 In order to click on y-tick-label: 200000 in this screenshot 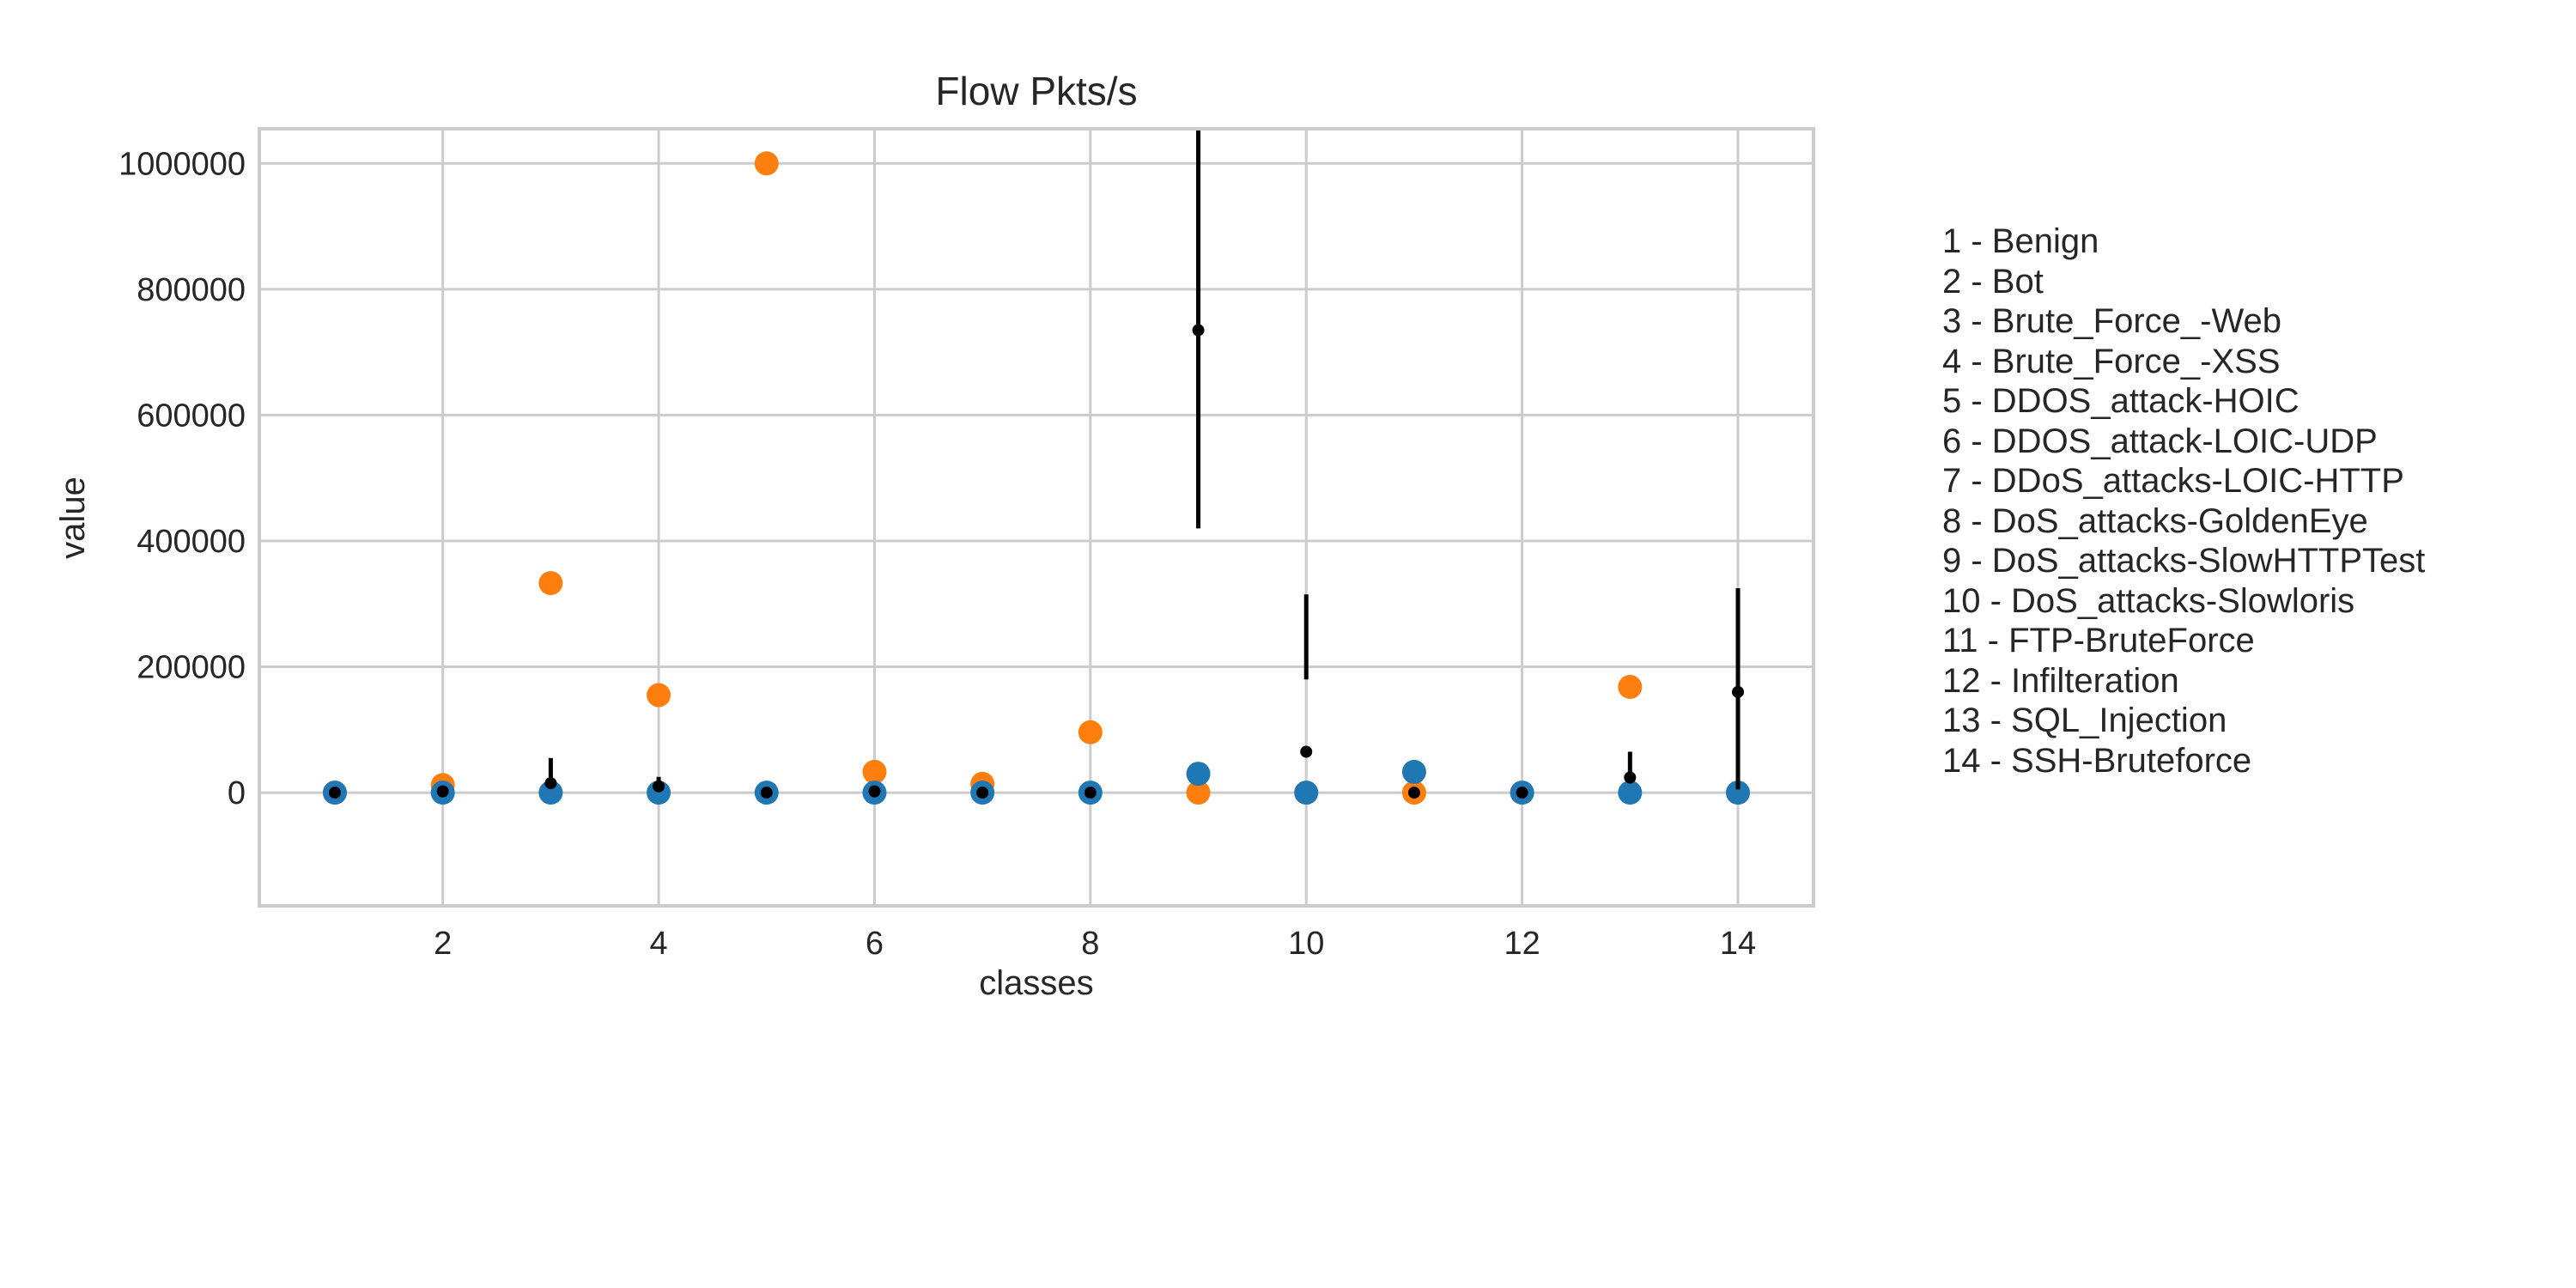, I will do `click(191, 668)`.